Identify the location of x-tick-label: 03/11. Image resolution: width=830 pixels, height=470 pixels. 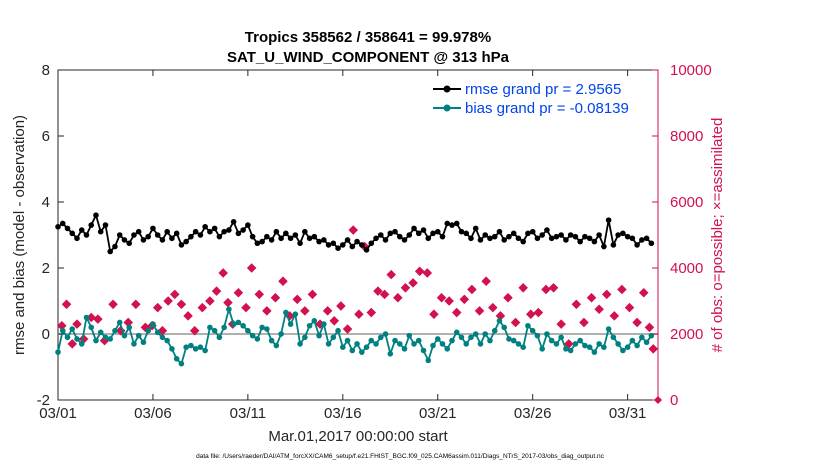
(248, 413).